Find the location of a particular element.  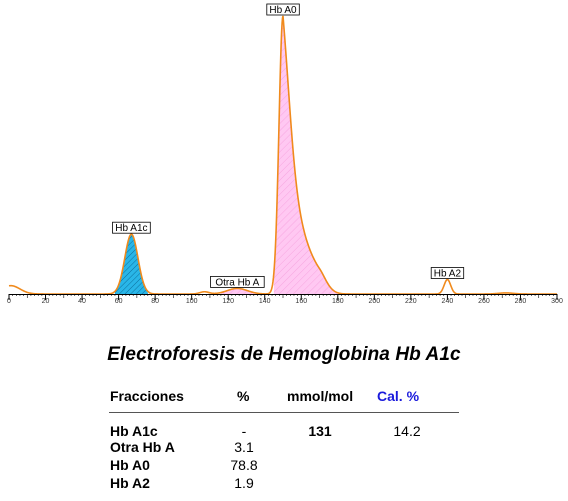

peak-label-hb-a1c: Hb A1c is located at coordinates (131, 227).